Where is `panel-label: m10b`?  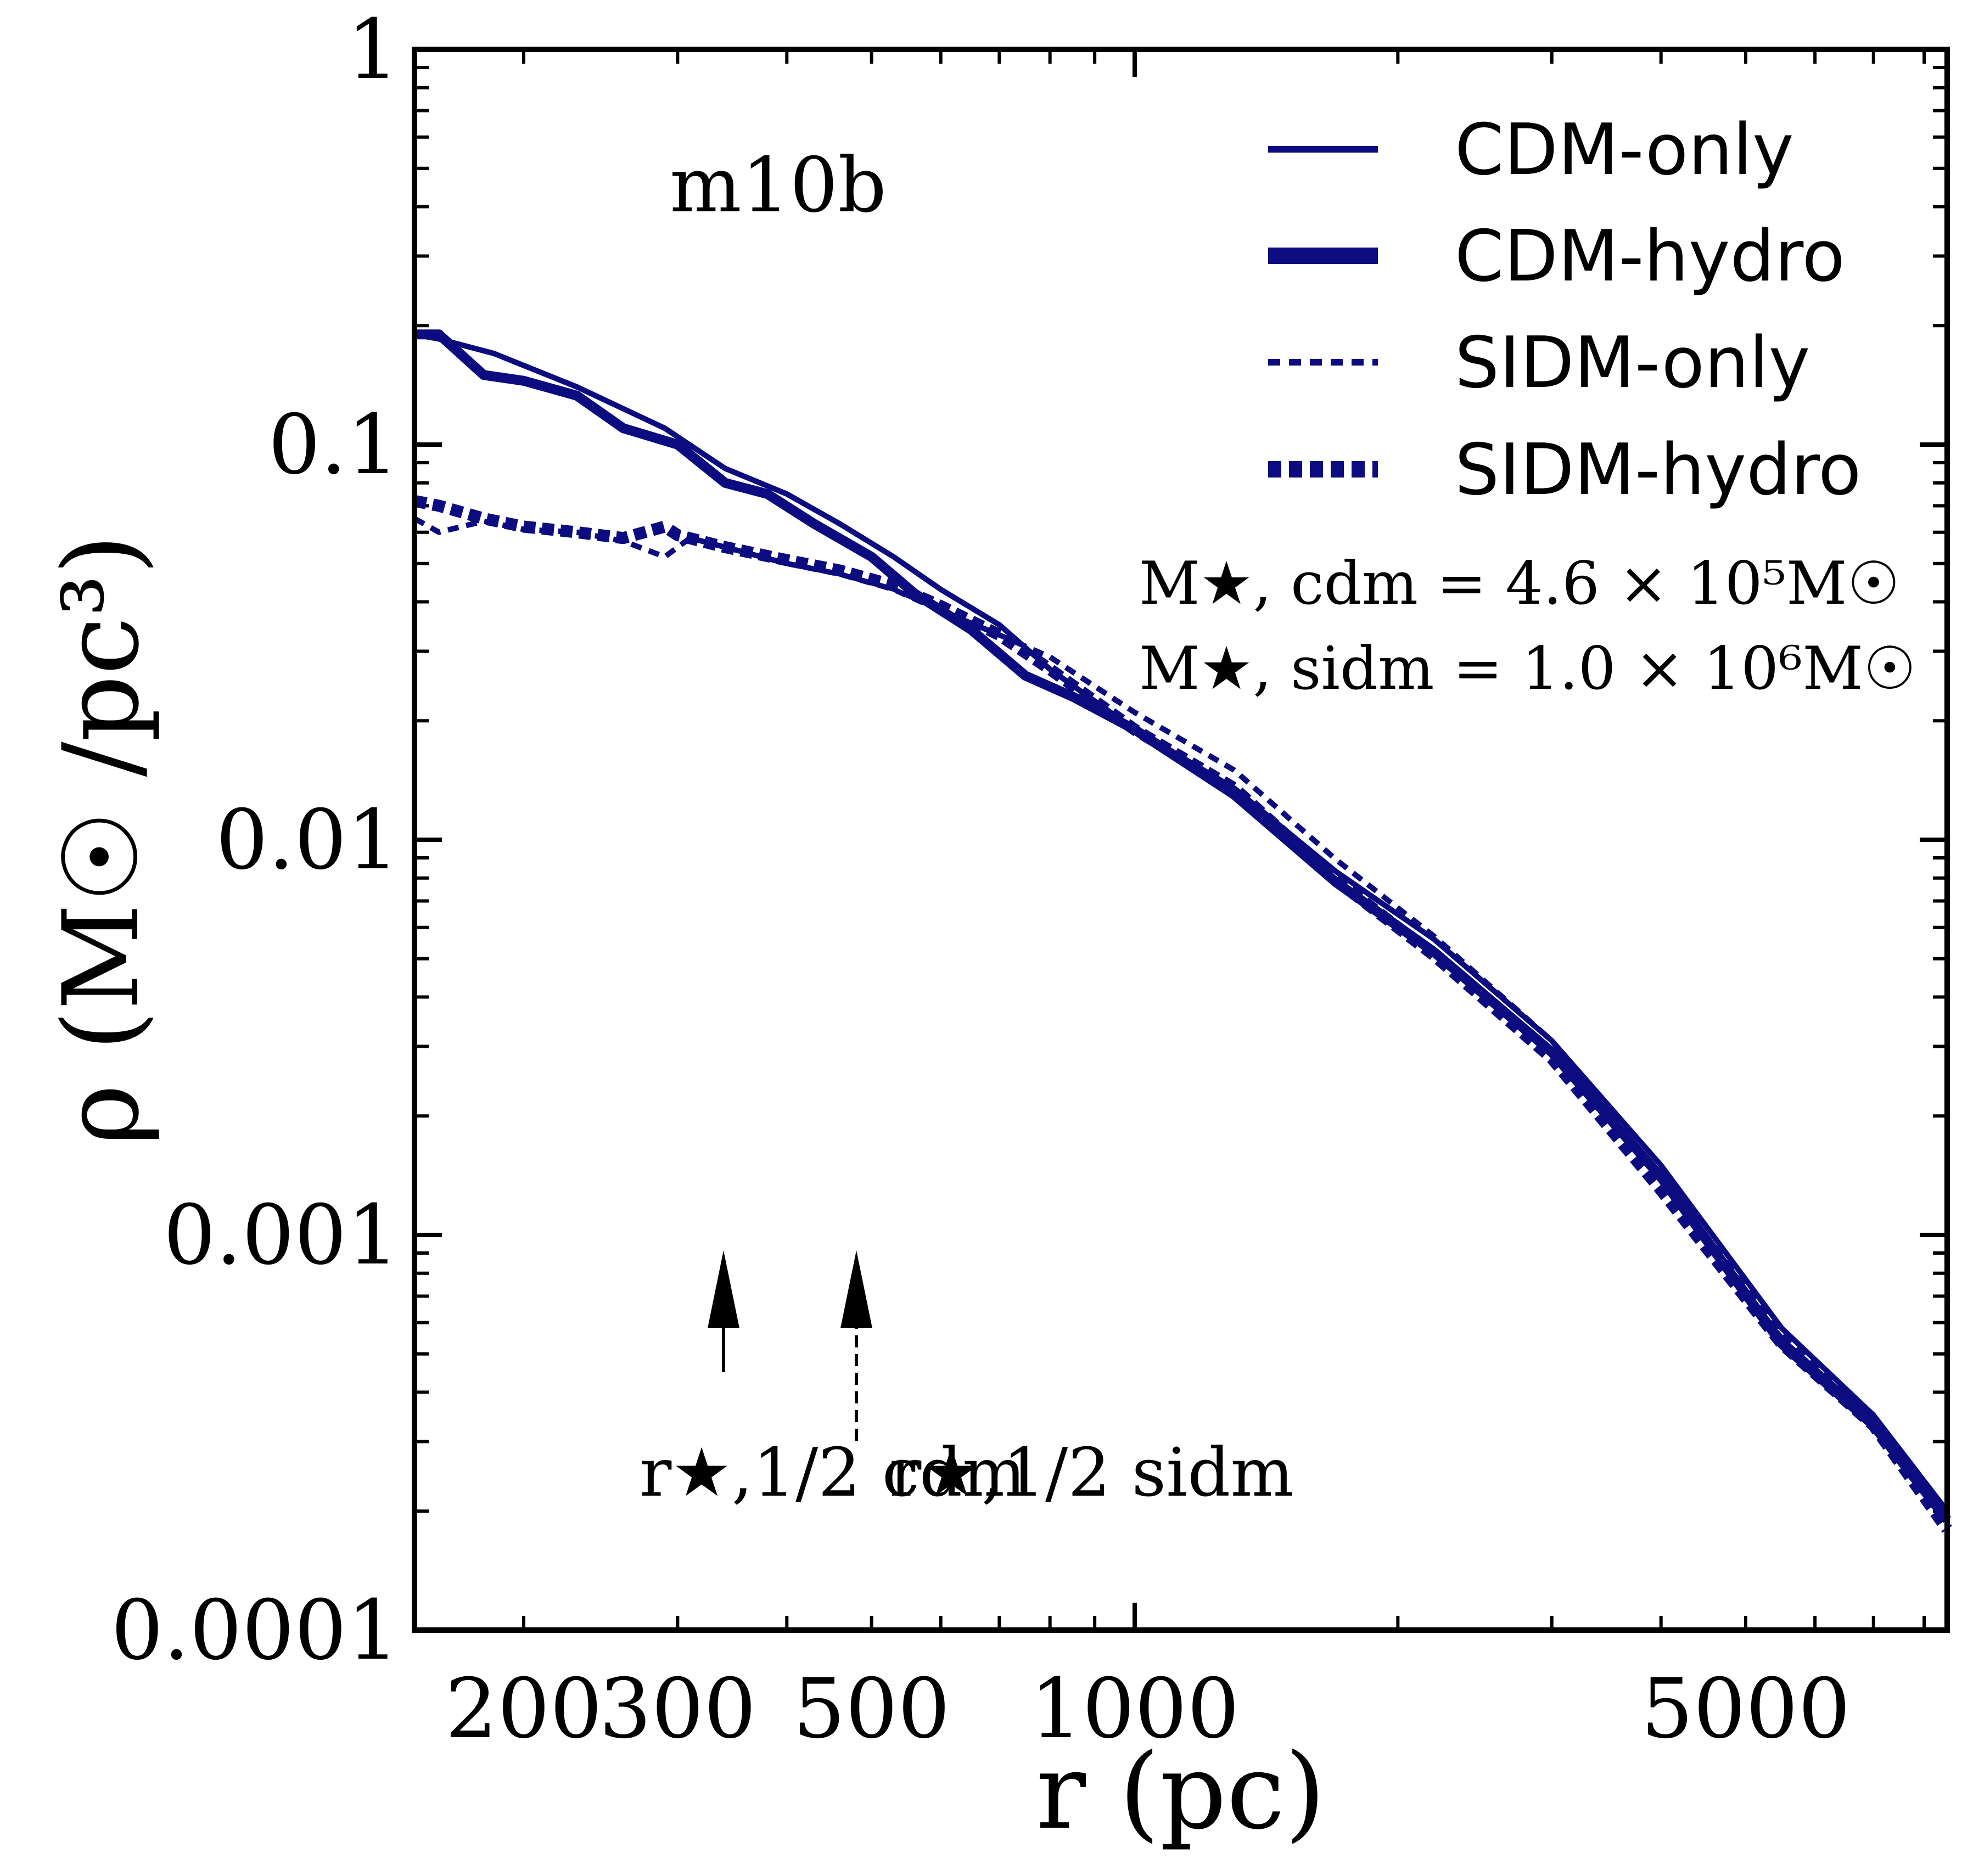 panel-label: m10b is located at coordinates (778, 185).